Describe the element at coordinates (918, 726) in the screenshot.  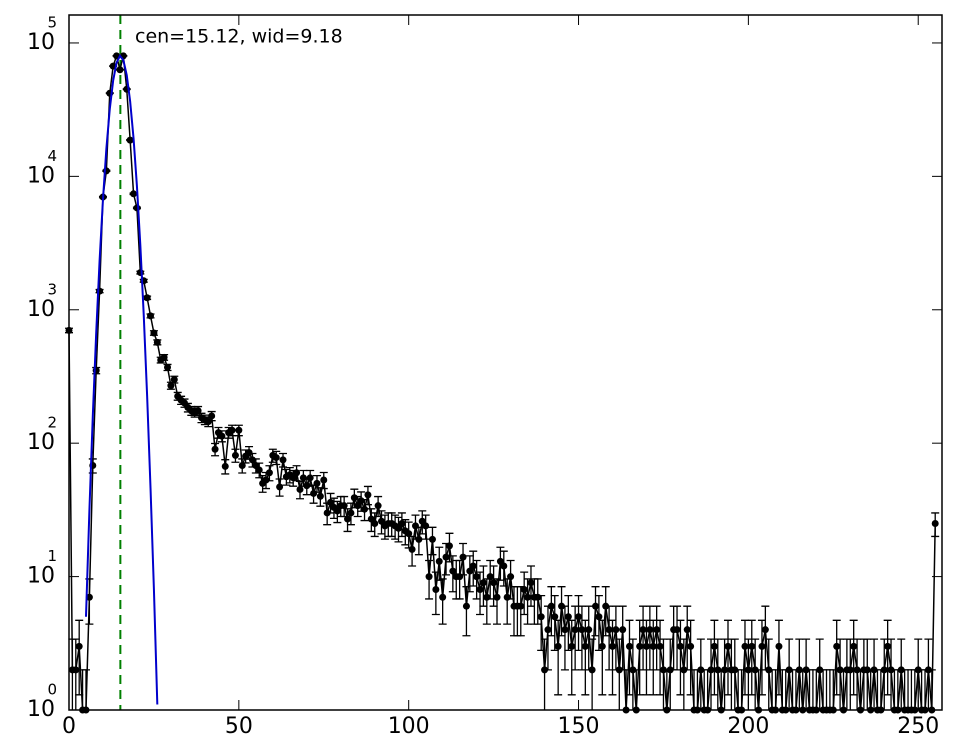
I see `x-tick-label: 250` at that location.